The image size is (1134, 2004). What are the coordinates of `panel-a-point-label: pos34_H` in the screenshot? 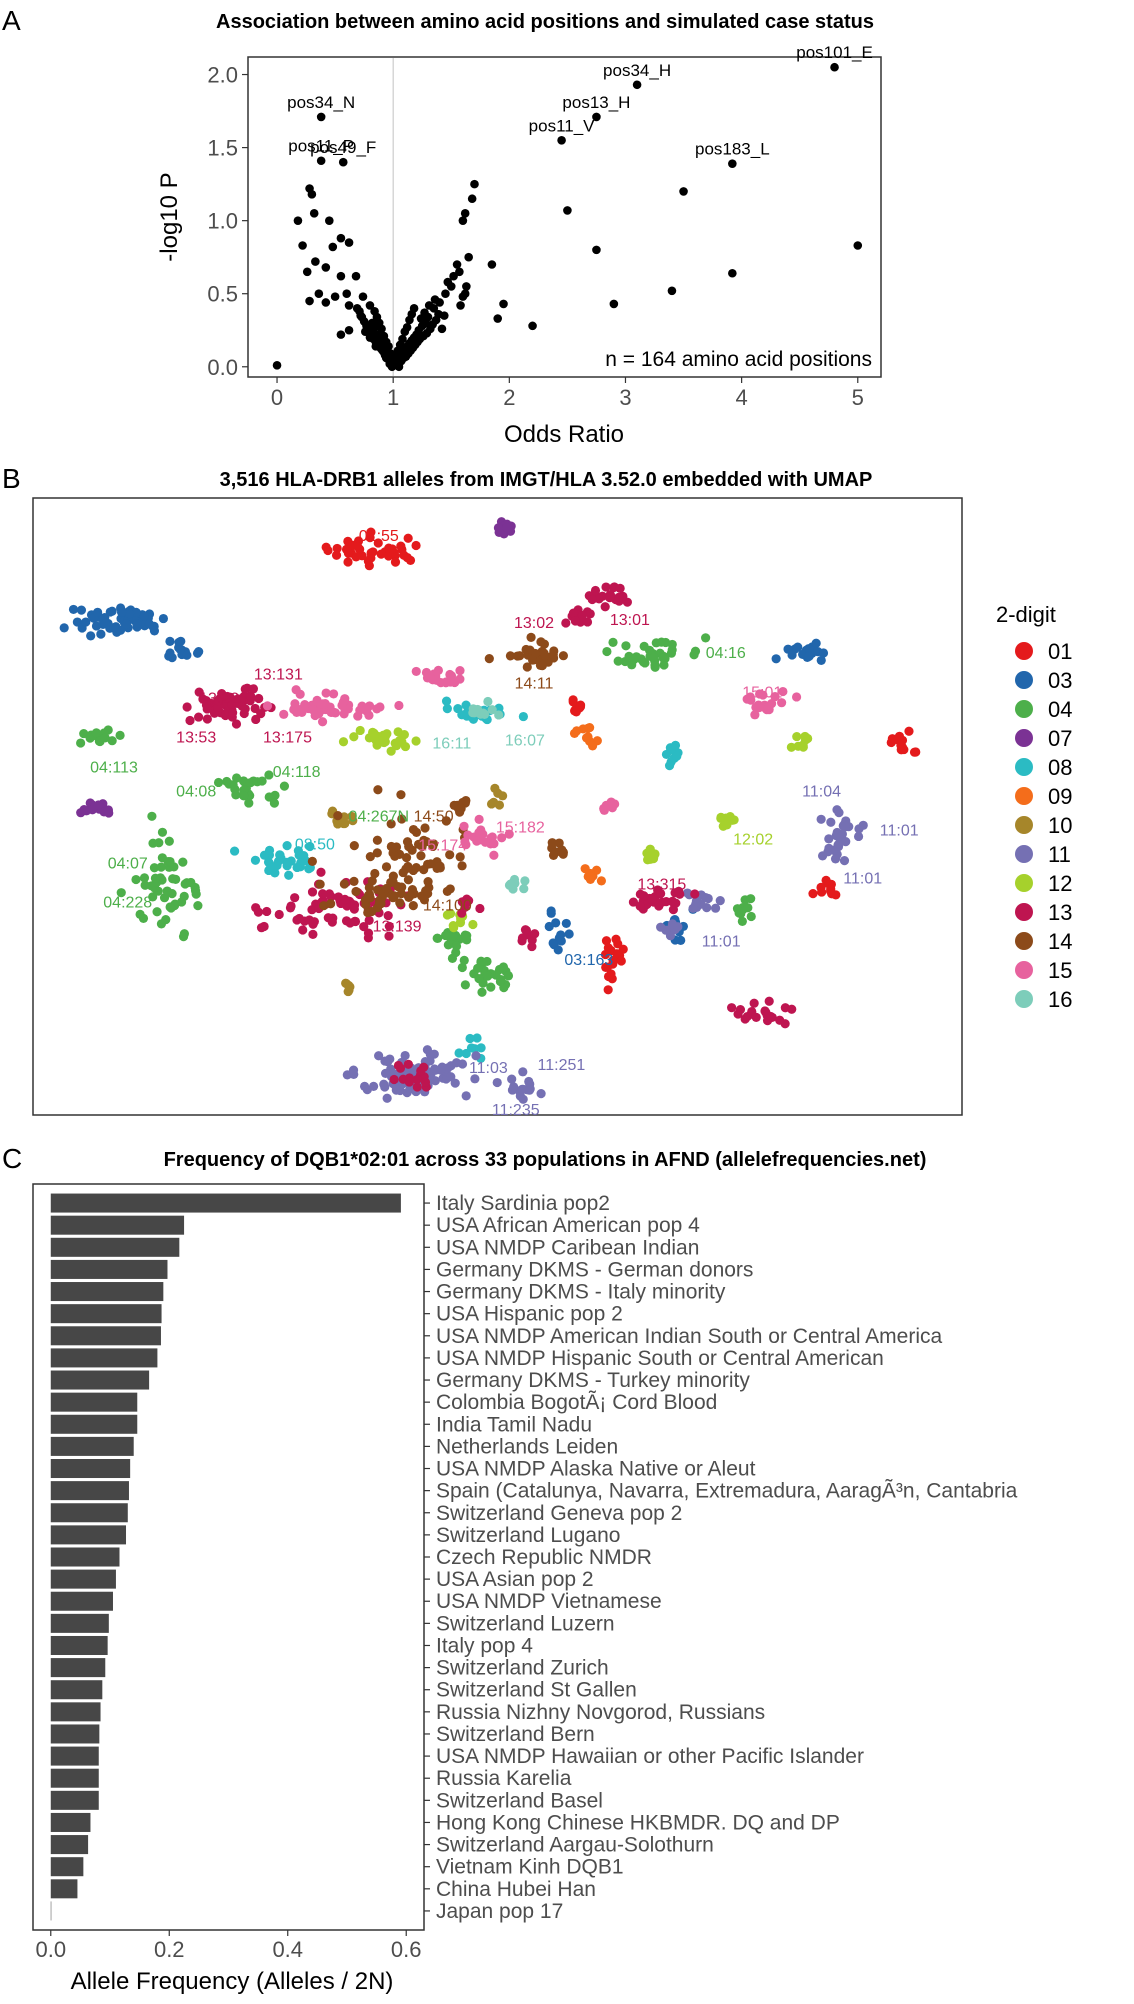 It's located at (637, 70).